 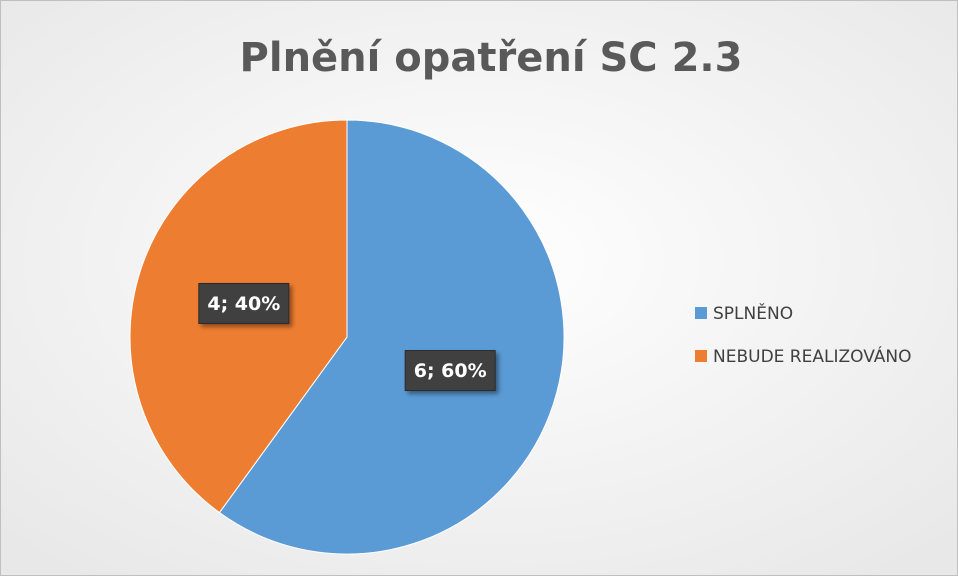 I want to click on legend-label: SPLNĚNO, so click(x=753, y=313).